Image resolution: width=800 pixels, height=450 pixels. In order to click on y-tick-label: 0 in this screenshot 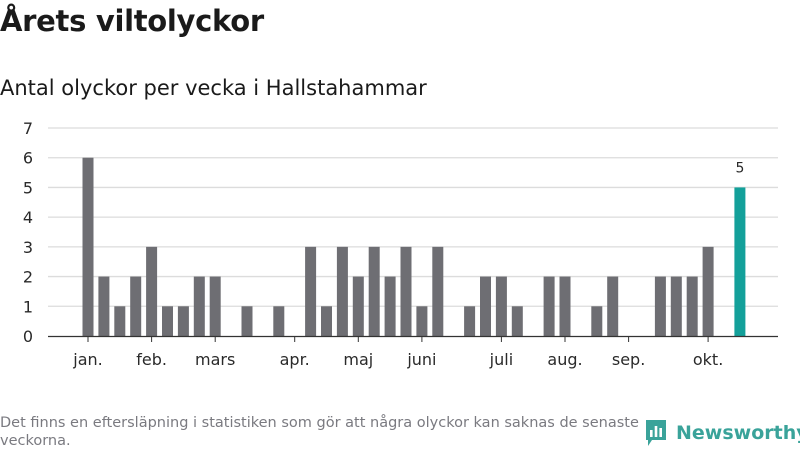, I will do `click(28, 336)`.